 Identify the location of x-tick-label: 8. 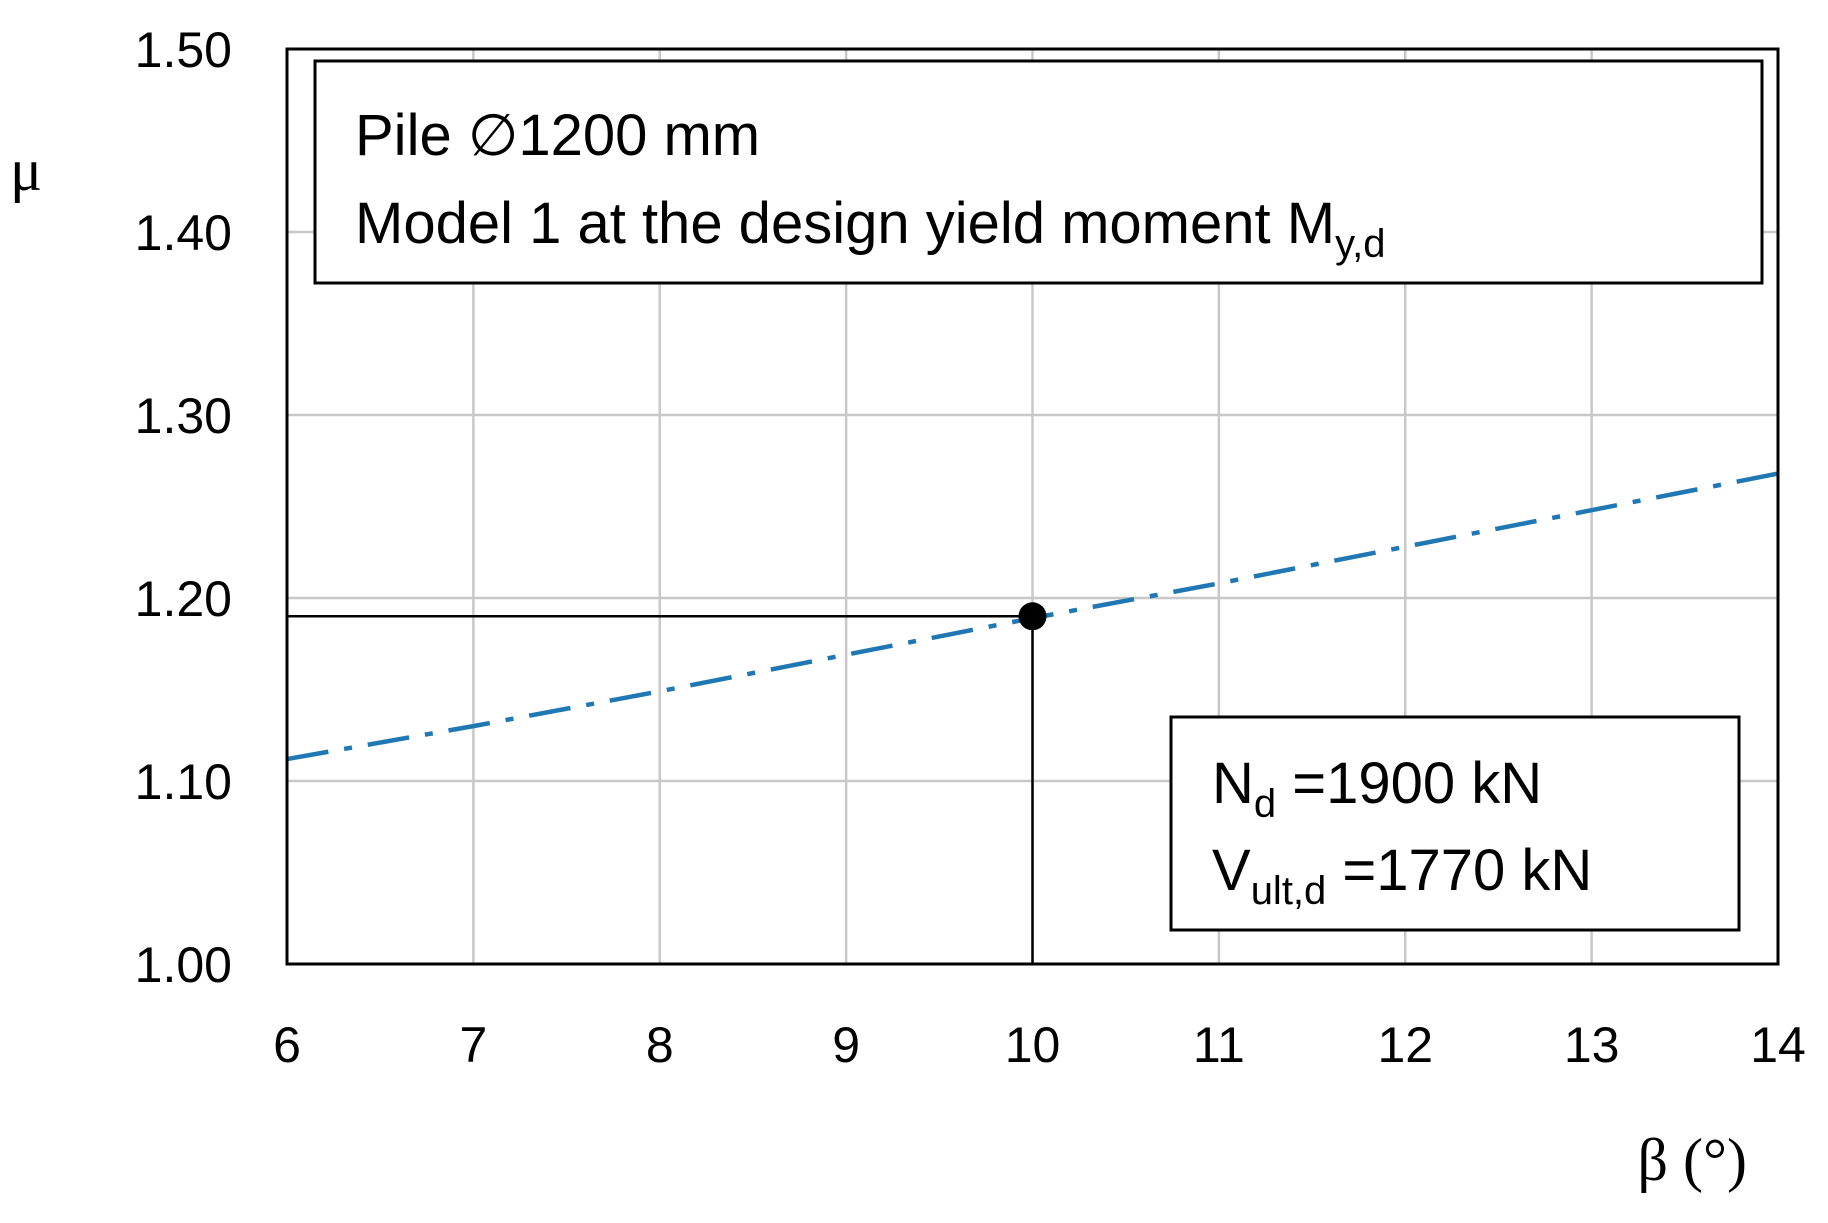
(660, 1045).